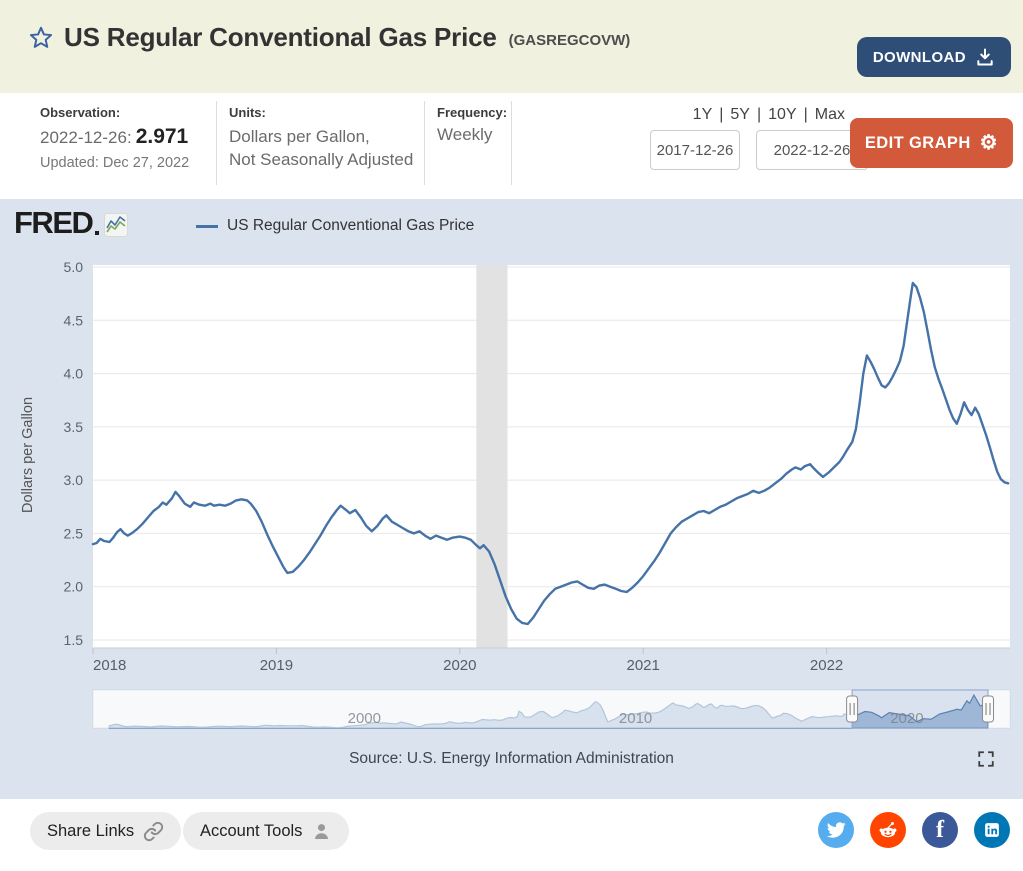 The width and height of the screenshot is (1023, 871). I want to click on footer-bar: Share Links Account Tools, so click(511, 835).